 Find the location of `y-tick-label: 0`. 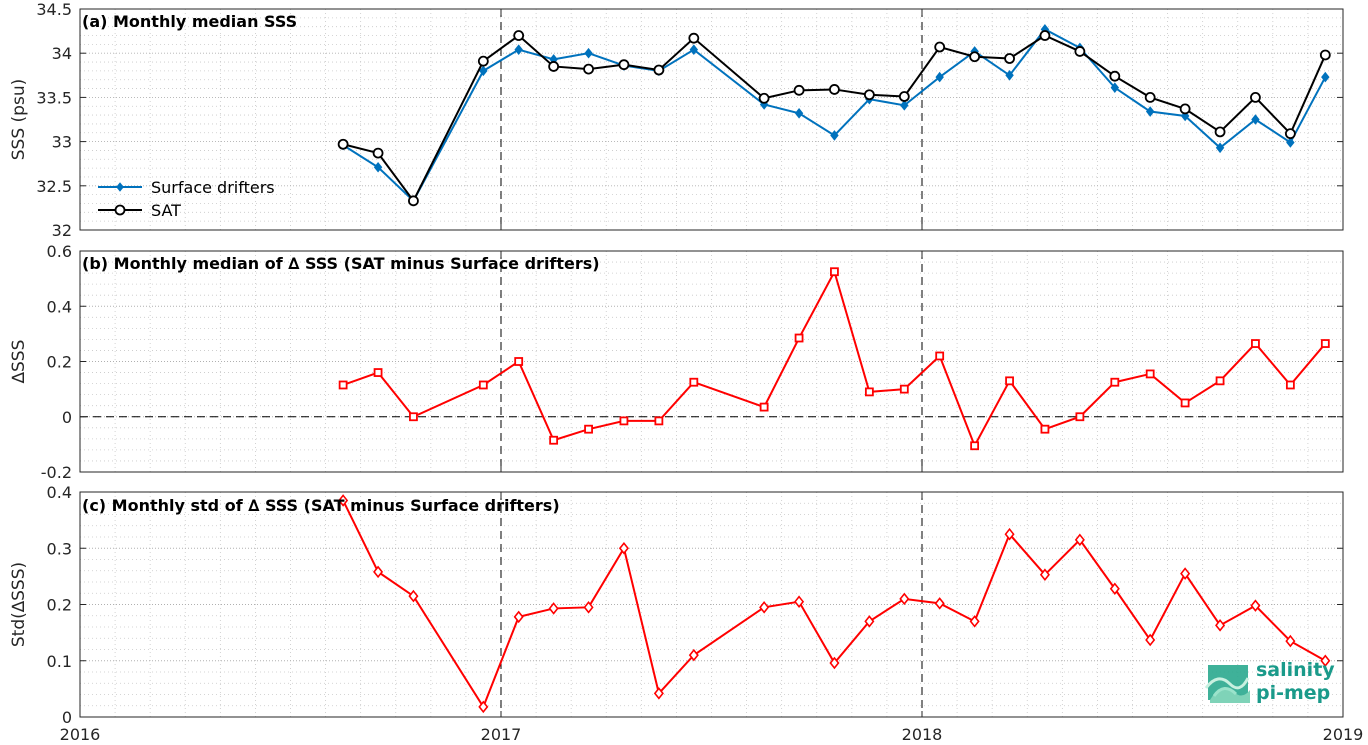

y-tick-label: 0 is located at coordinates (67, 417).